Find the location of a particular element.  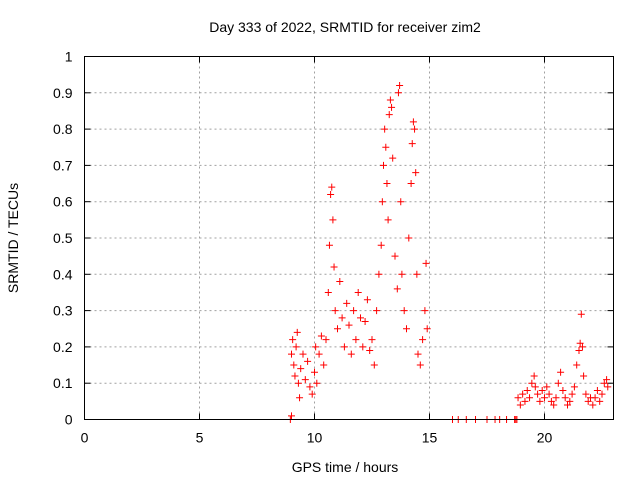

x-axis-title: GPS time / hours is located at coordinates (345, 467).